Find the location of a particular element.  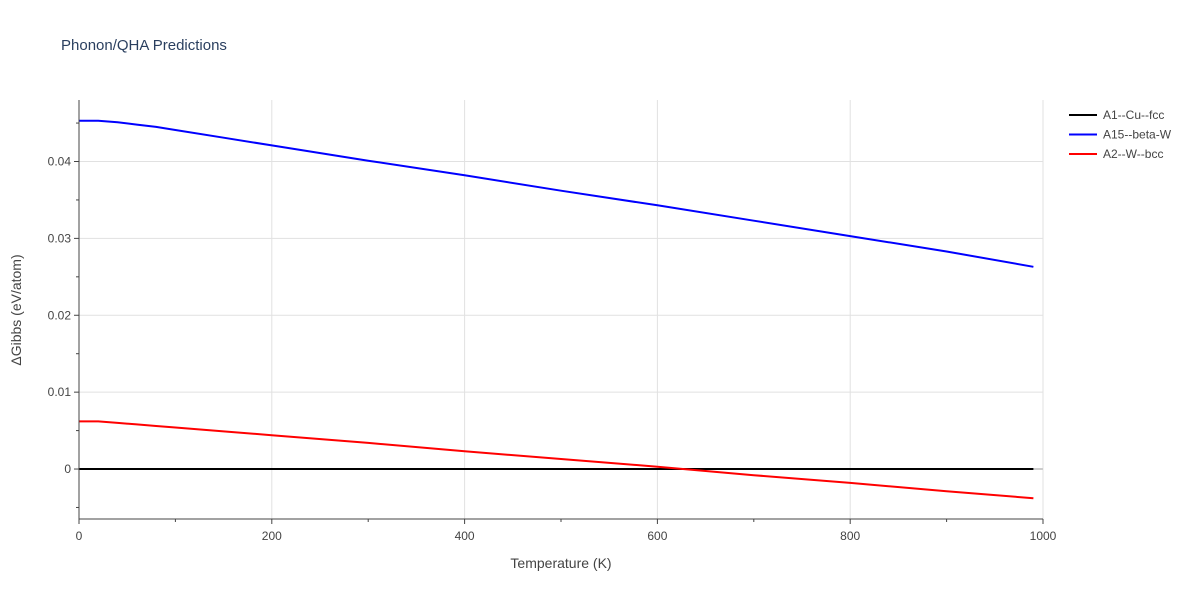

legend: A1--Cu--fcc A15--beta-W A2--W--bcc is located at coordinates (1120, 134).